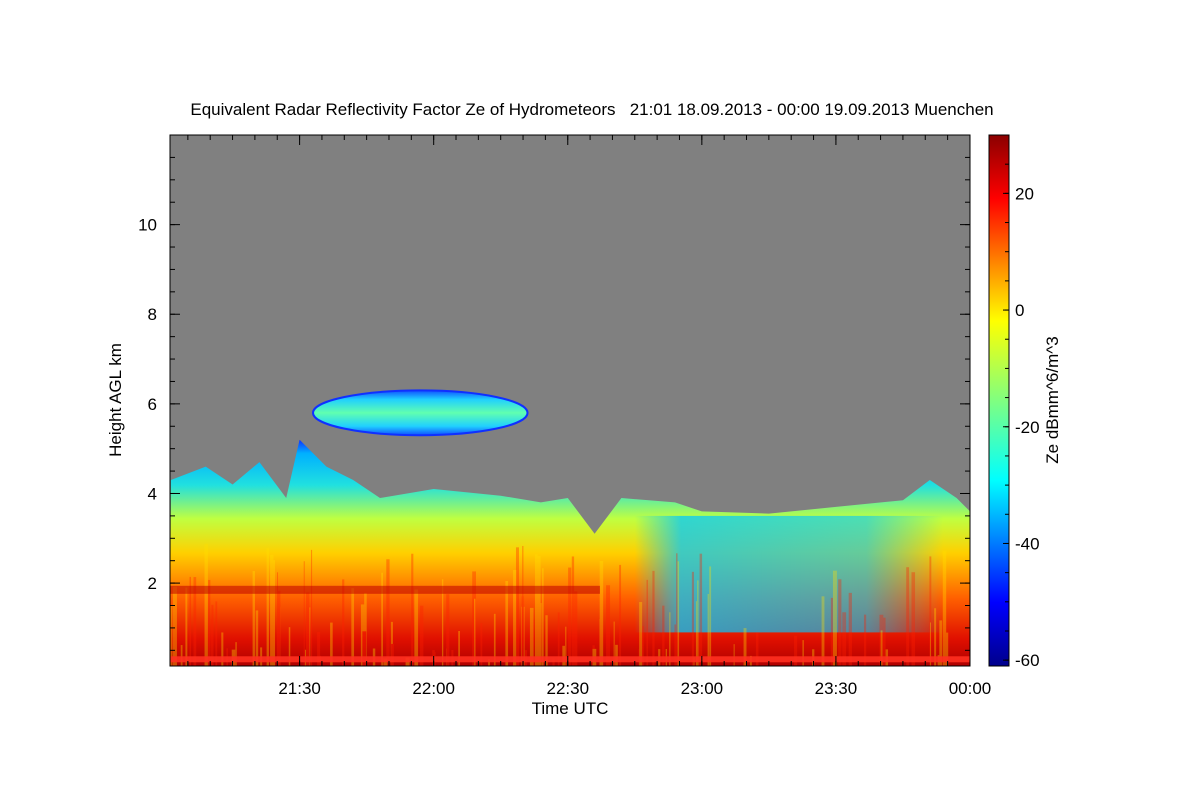 The height and width of the screenshot is (800, 1200). Describe the element at coordinates (1024, 193) in the screenshot. I see `colorbar-tick-label: 20` at that location.